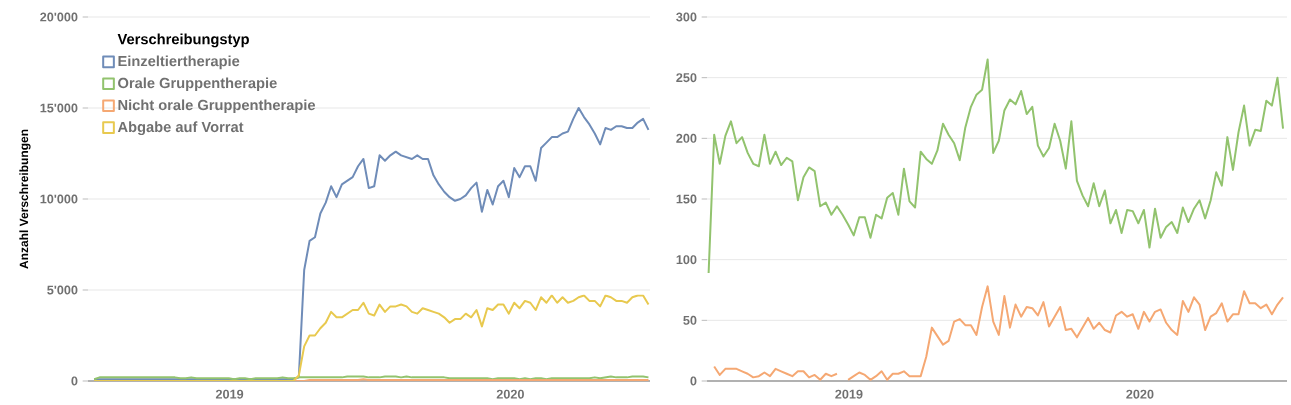 Image resolution: width=1291 pixels, height=405 pixels. I want to click on y-tick-label: 100, so click(686, 260).